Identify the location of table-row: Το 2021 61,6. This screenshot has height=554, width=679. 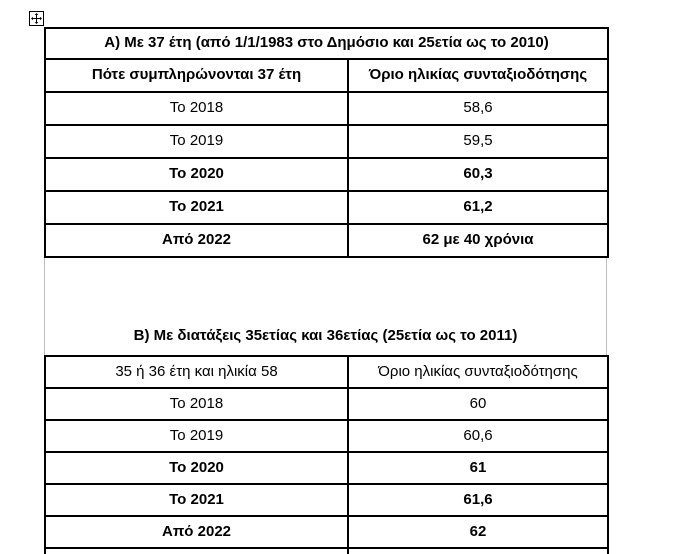
(326, 500).